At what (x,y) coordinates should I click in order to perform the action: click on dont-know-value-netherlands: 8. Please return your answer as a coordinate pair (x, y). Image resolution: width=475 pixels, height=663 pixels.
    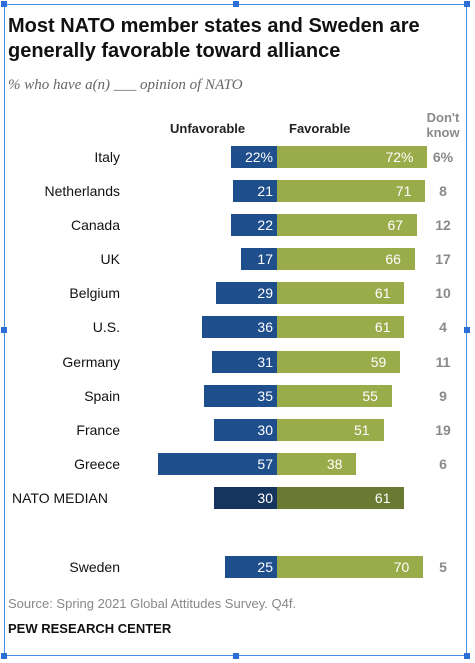
    Looking at the image, I should click on (443, 191).